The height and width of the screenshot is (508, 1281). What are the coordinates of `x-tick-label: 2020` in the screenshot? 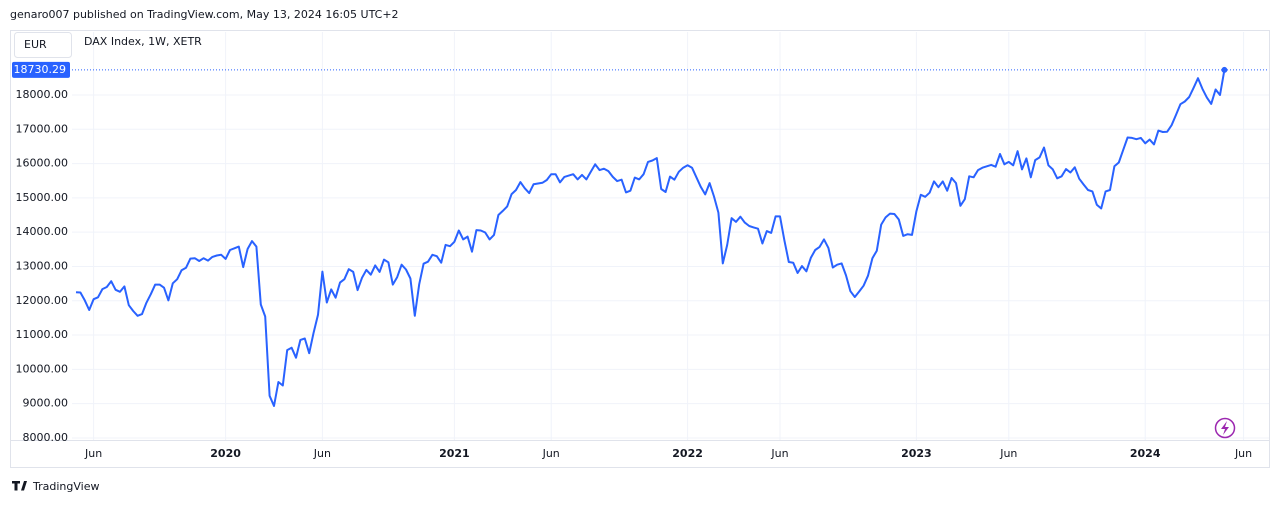 It's located at (225, 453).